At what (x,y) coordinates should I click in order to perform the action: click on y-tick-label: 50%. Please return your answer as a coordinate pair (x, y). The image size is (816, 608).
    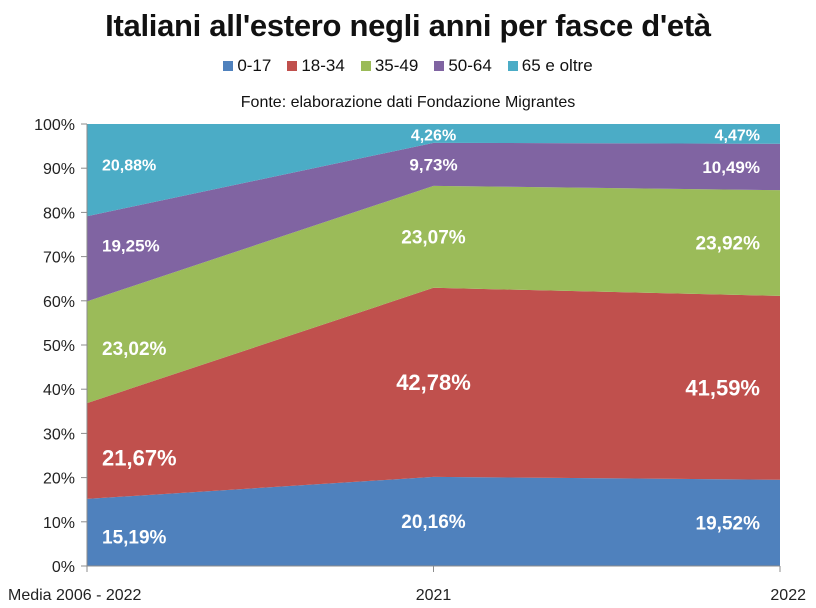
    Looking at the image, I should click on (59, 346).